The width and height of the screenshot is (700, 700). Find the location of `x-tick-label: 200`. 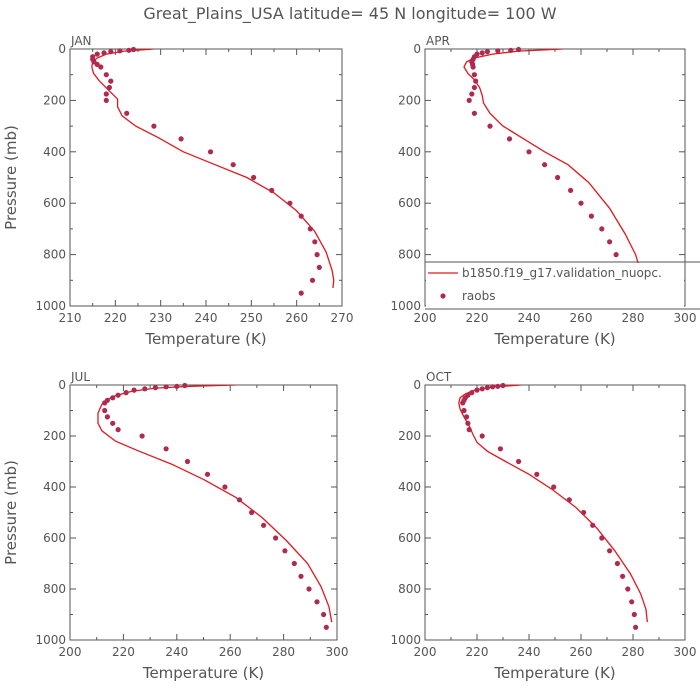

x-tick-label: 200 is located at coordinates (425, 652).